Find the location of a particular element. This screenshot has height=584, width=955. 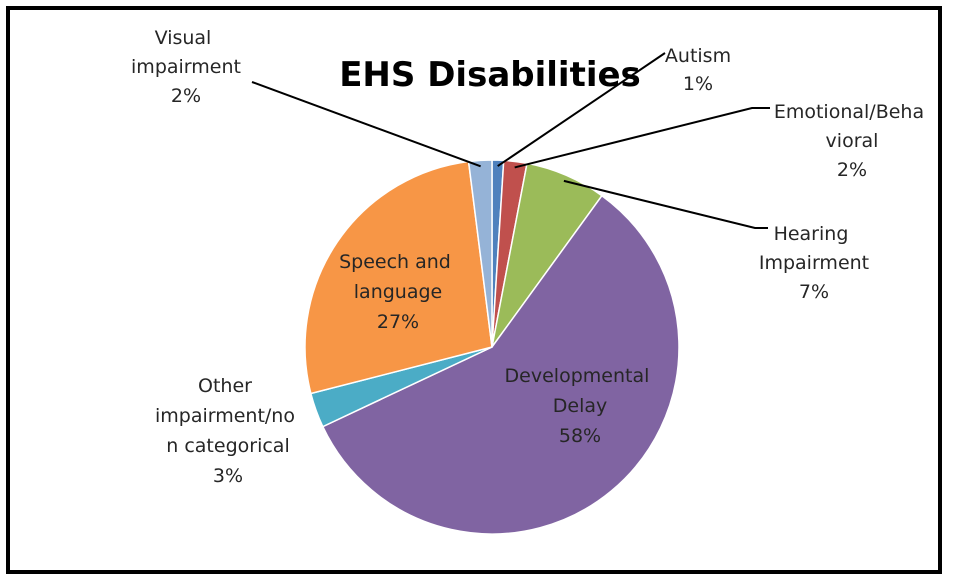

slice-percent-visual: 2% is located at coordinates (186, 96).